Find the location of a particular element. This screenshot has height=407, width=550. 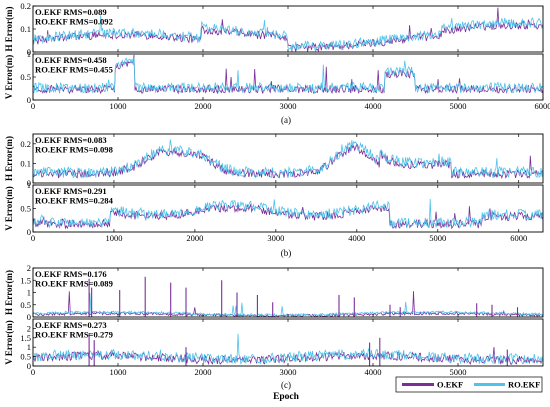

rms-annotation: RO.EKF RMS=0.455 is located at coordinates (74, 70).